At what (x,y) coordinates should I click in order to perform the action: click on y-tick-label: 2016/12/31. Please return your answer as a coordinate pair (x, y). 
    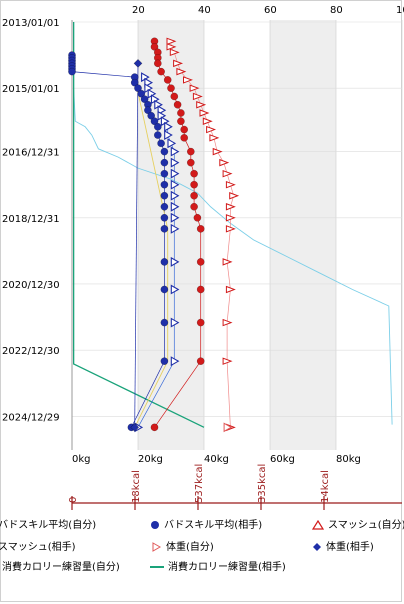
    Looking at the image, I should click on (31, 153).